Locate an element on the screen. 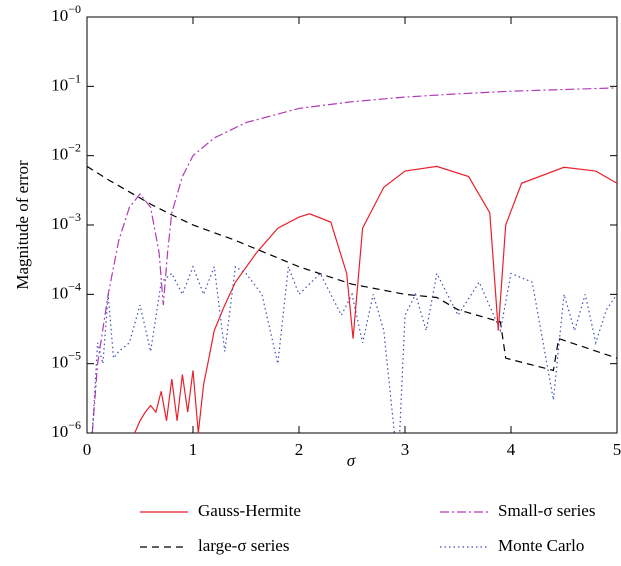  y-tick-label: 10⁻¹ is located at coordinates (66, 82).